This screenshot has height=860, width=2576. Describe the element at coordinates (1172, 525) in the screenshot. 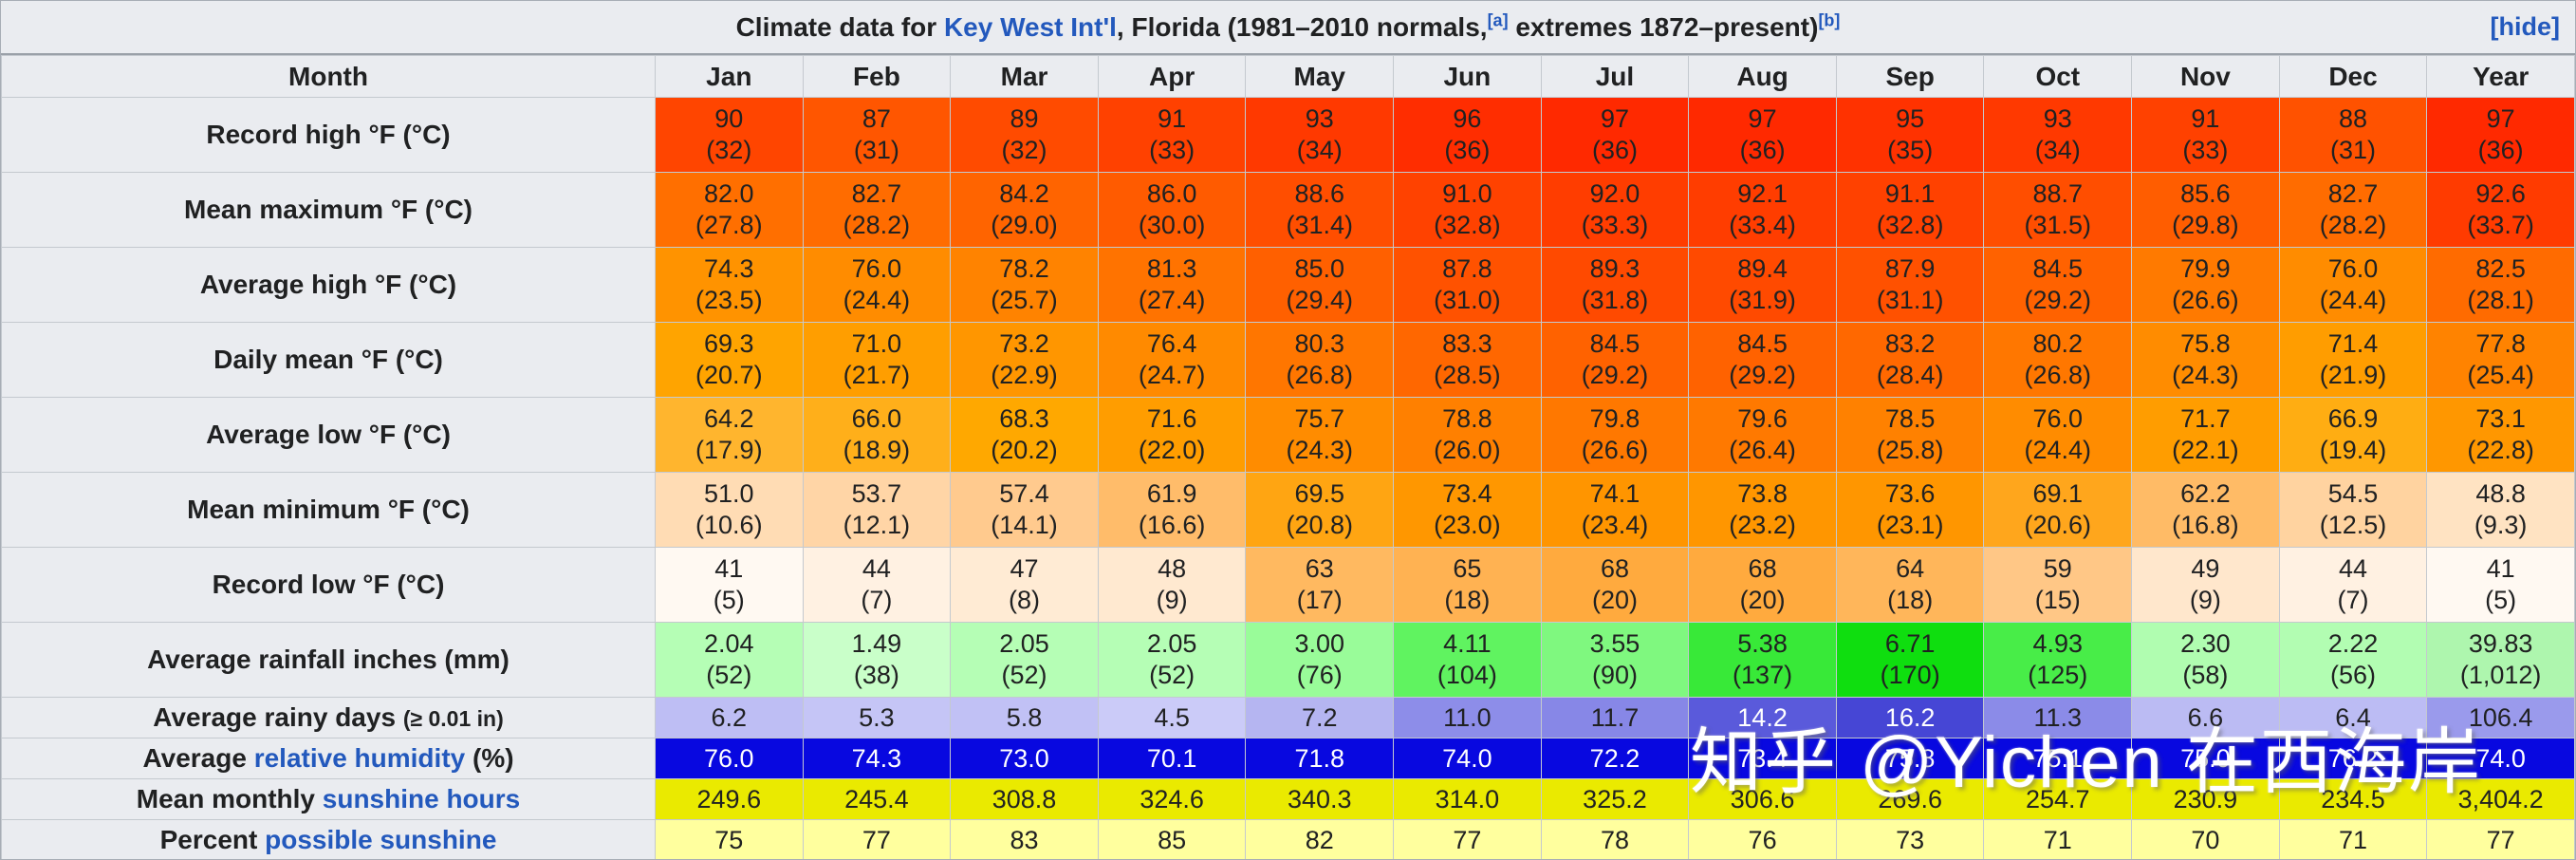

I see `cell-secondary-value: (16.6)` at that location.